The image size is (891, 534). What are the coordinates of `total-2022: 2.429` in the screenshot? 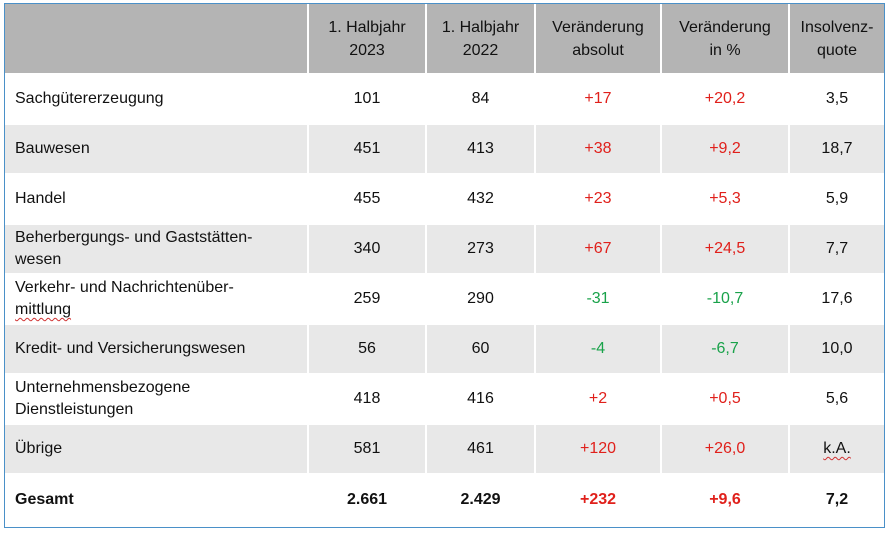 It's located at (479, 501).